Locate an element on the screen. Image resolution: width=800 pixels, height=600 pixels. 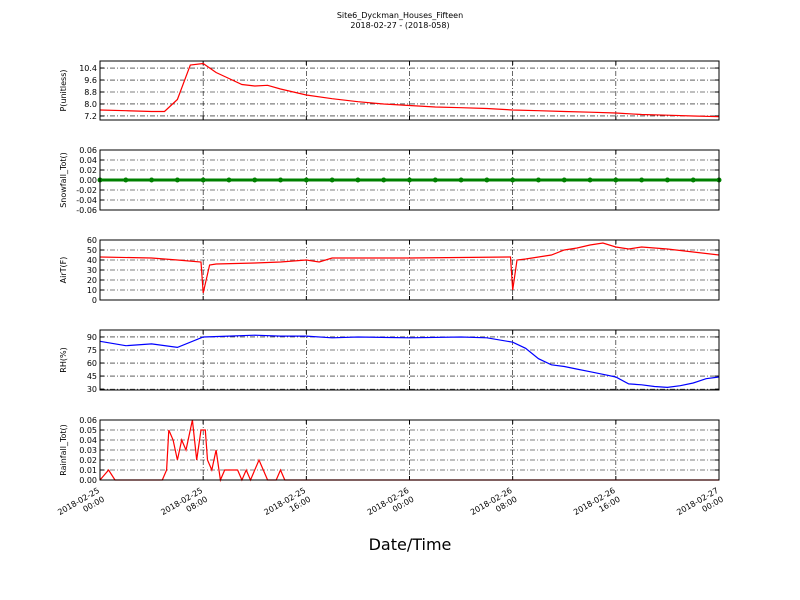
y-tick-label: 0 is located at coordinates (94, 300).